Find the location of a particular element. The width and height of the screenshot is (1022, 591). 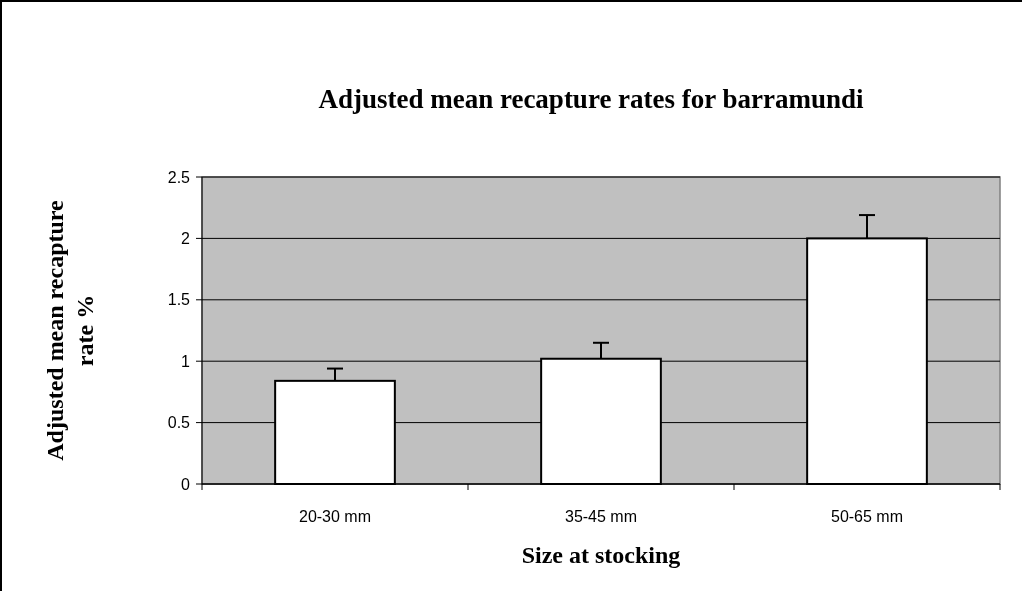

y-tick-label: 2 is located at coordinates (186, 238).